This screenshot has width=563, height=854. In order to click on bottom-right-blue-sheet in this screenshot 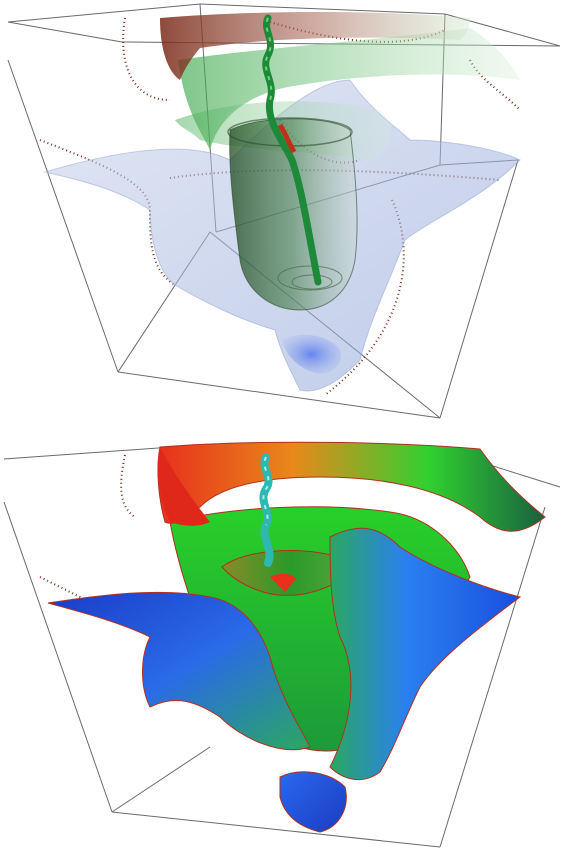, I will do `click(425, 654)`.